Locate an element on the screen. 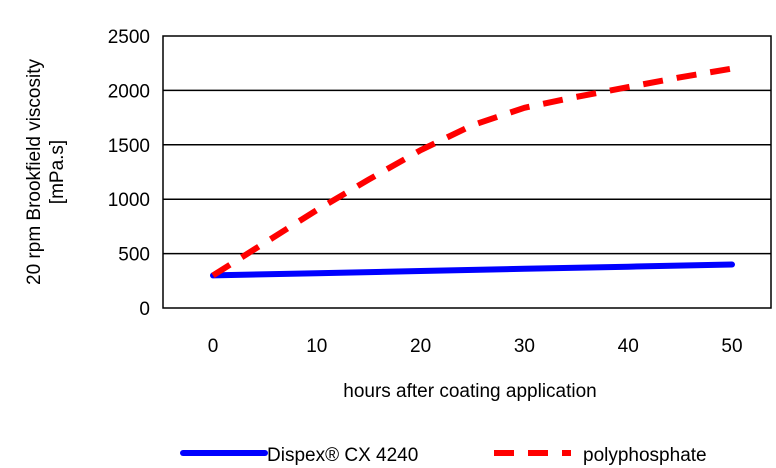  x-tick-label: 10 is located at coordinates (316, 346).